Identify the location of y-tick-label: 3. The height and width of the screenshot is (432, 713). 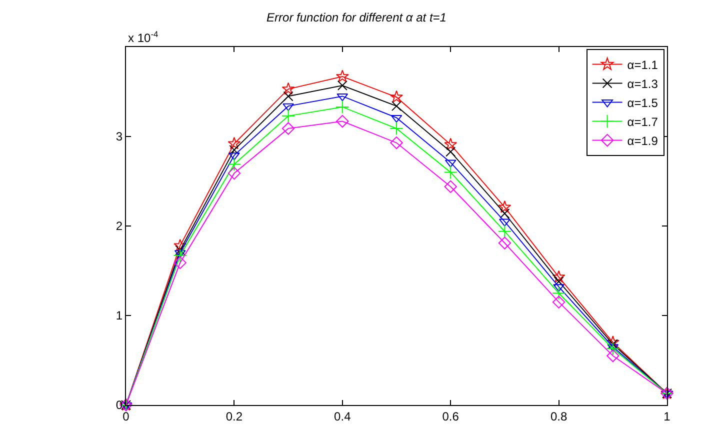
(119, 137).